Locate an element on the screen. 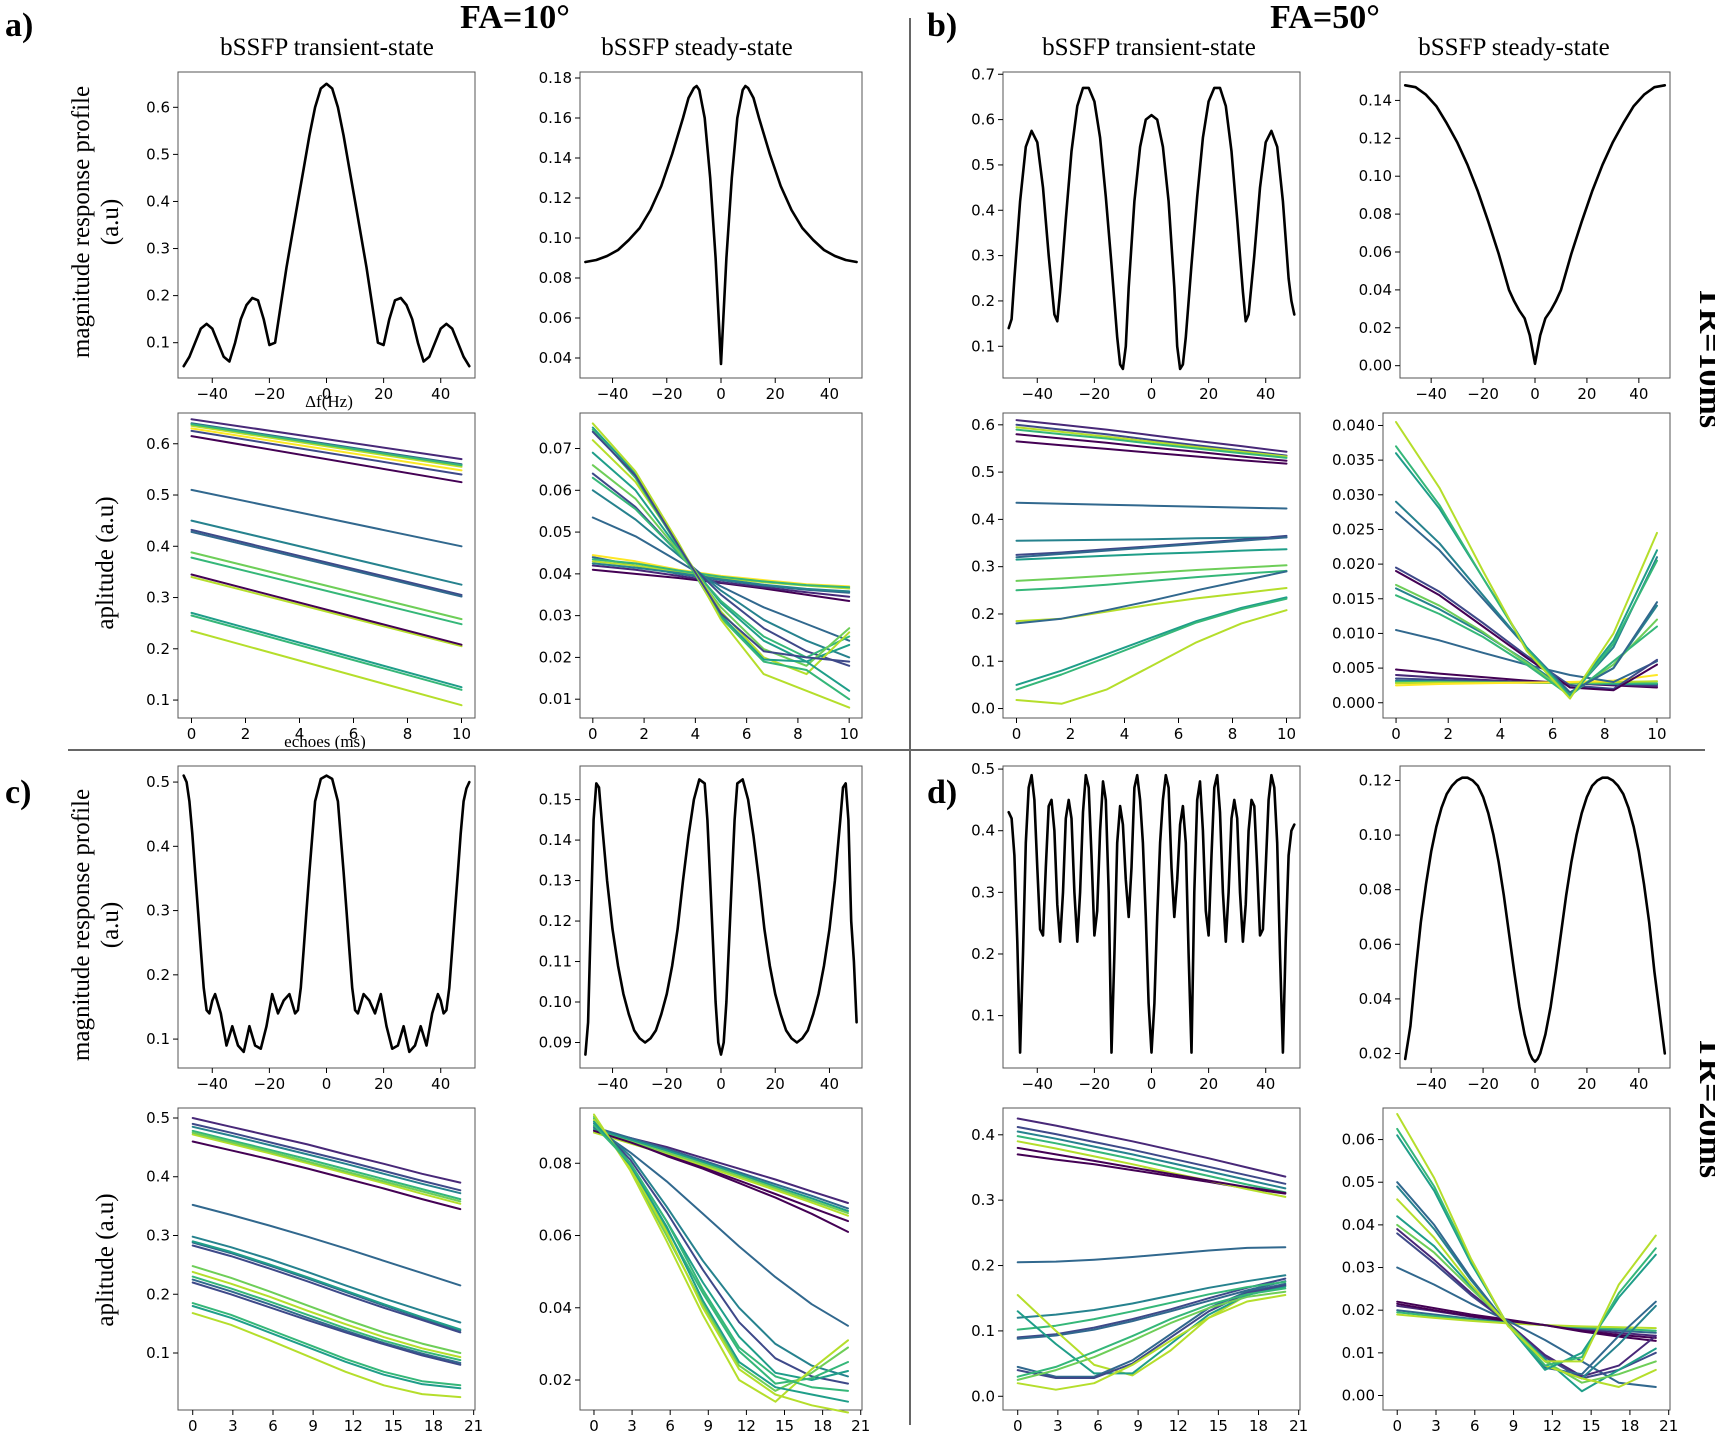  y-tick-label: 0.12 is located at coordinates (555, 921).